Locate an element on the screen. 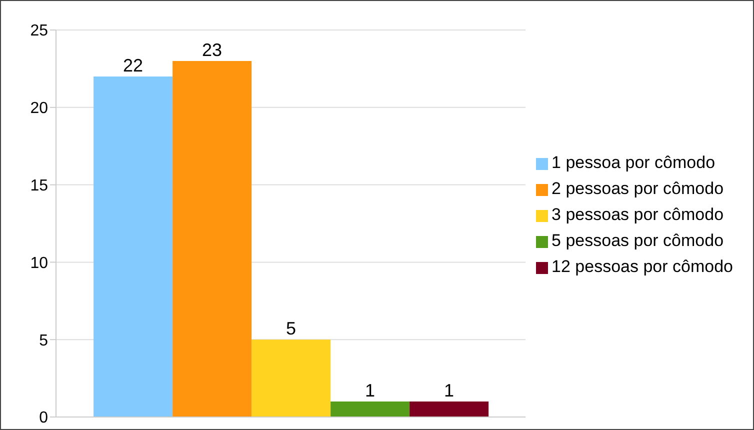 Image resolution: width=754 pixels, height=430 pixels. y-tick-label: 10 is located at coordinates (39, 263).